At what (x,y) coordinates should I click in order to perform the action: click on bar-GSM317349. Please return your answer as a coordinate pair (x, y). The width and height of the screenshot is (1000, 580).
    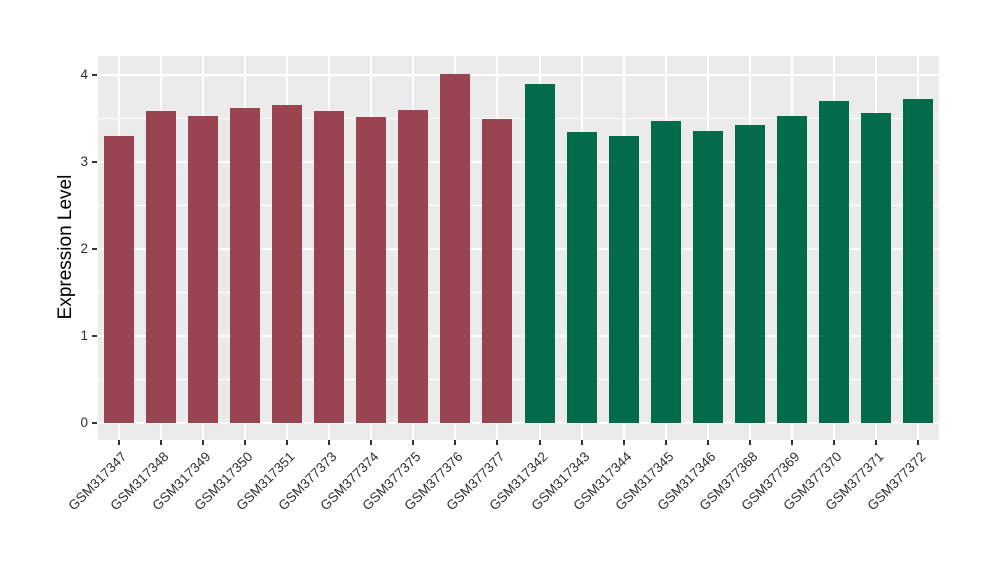
    Looking at the image, I should click on (203, 269).